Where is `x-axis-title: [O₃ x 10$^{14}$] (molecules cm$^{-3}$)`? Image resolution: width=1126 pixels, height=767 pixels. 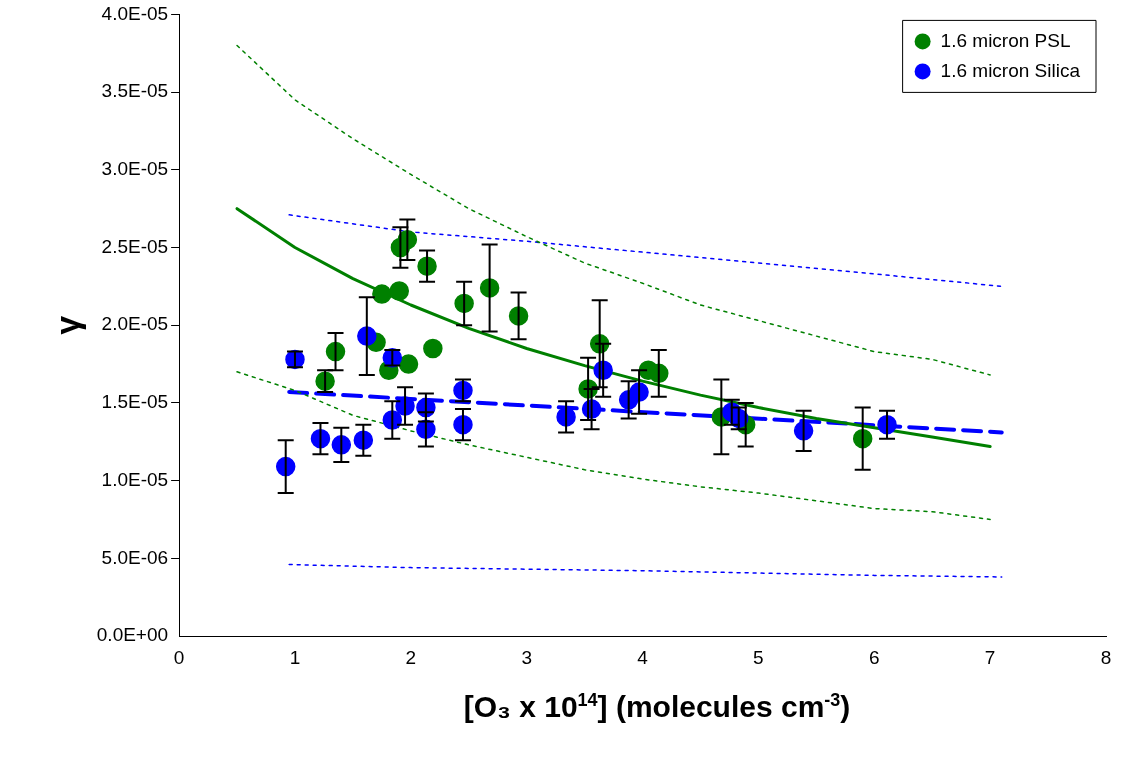
x-axis-title: [O₃ x 10$^{14}$] (molecules cm$^{-3}$) is located at coordinates (657, 707).